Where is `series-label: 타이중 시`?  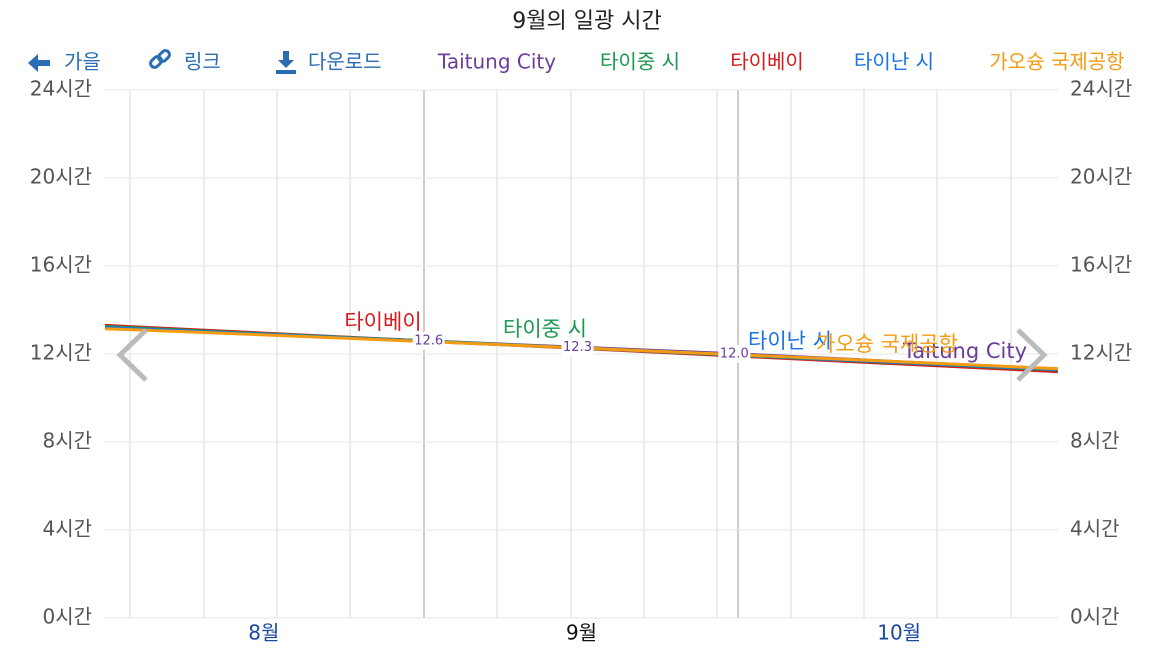 series-label: 타이중 시 is located at coordinates (545, 329).